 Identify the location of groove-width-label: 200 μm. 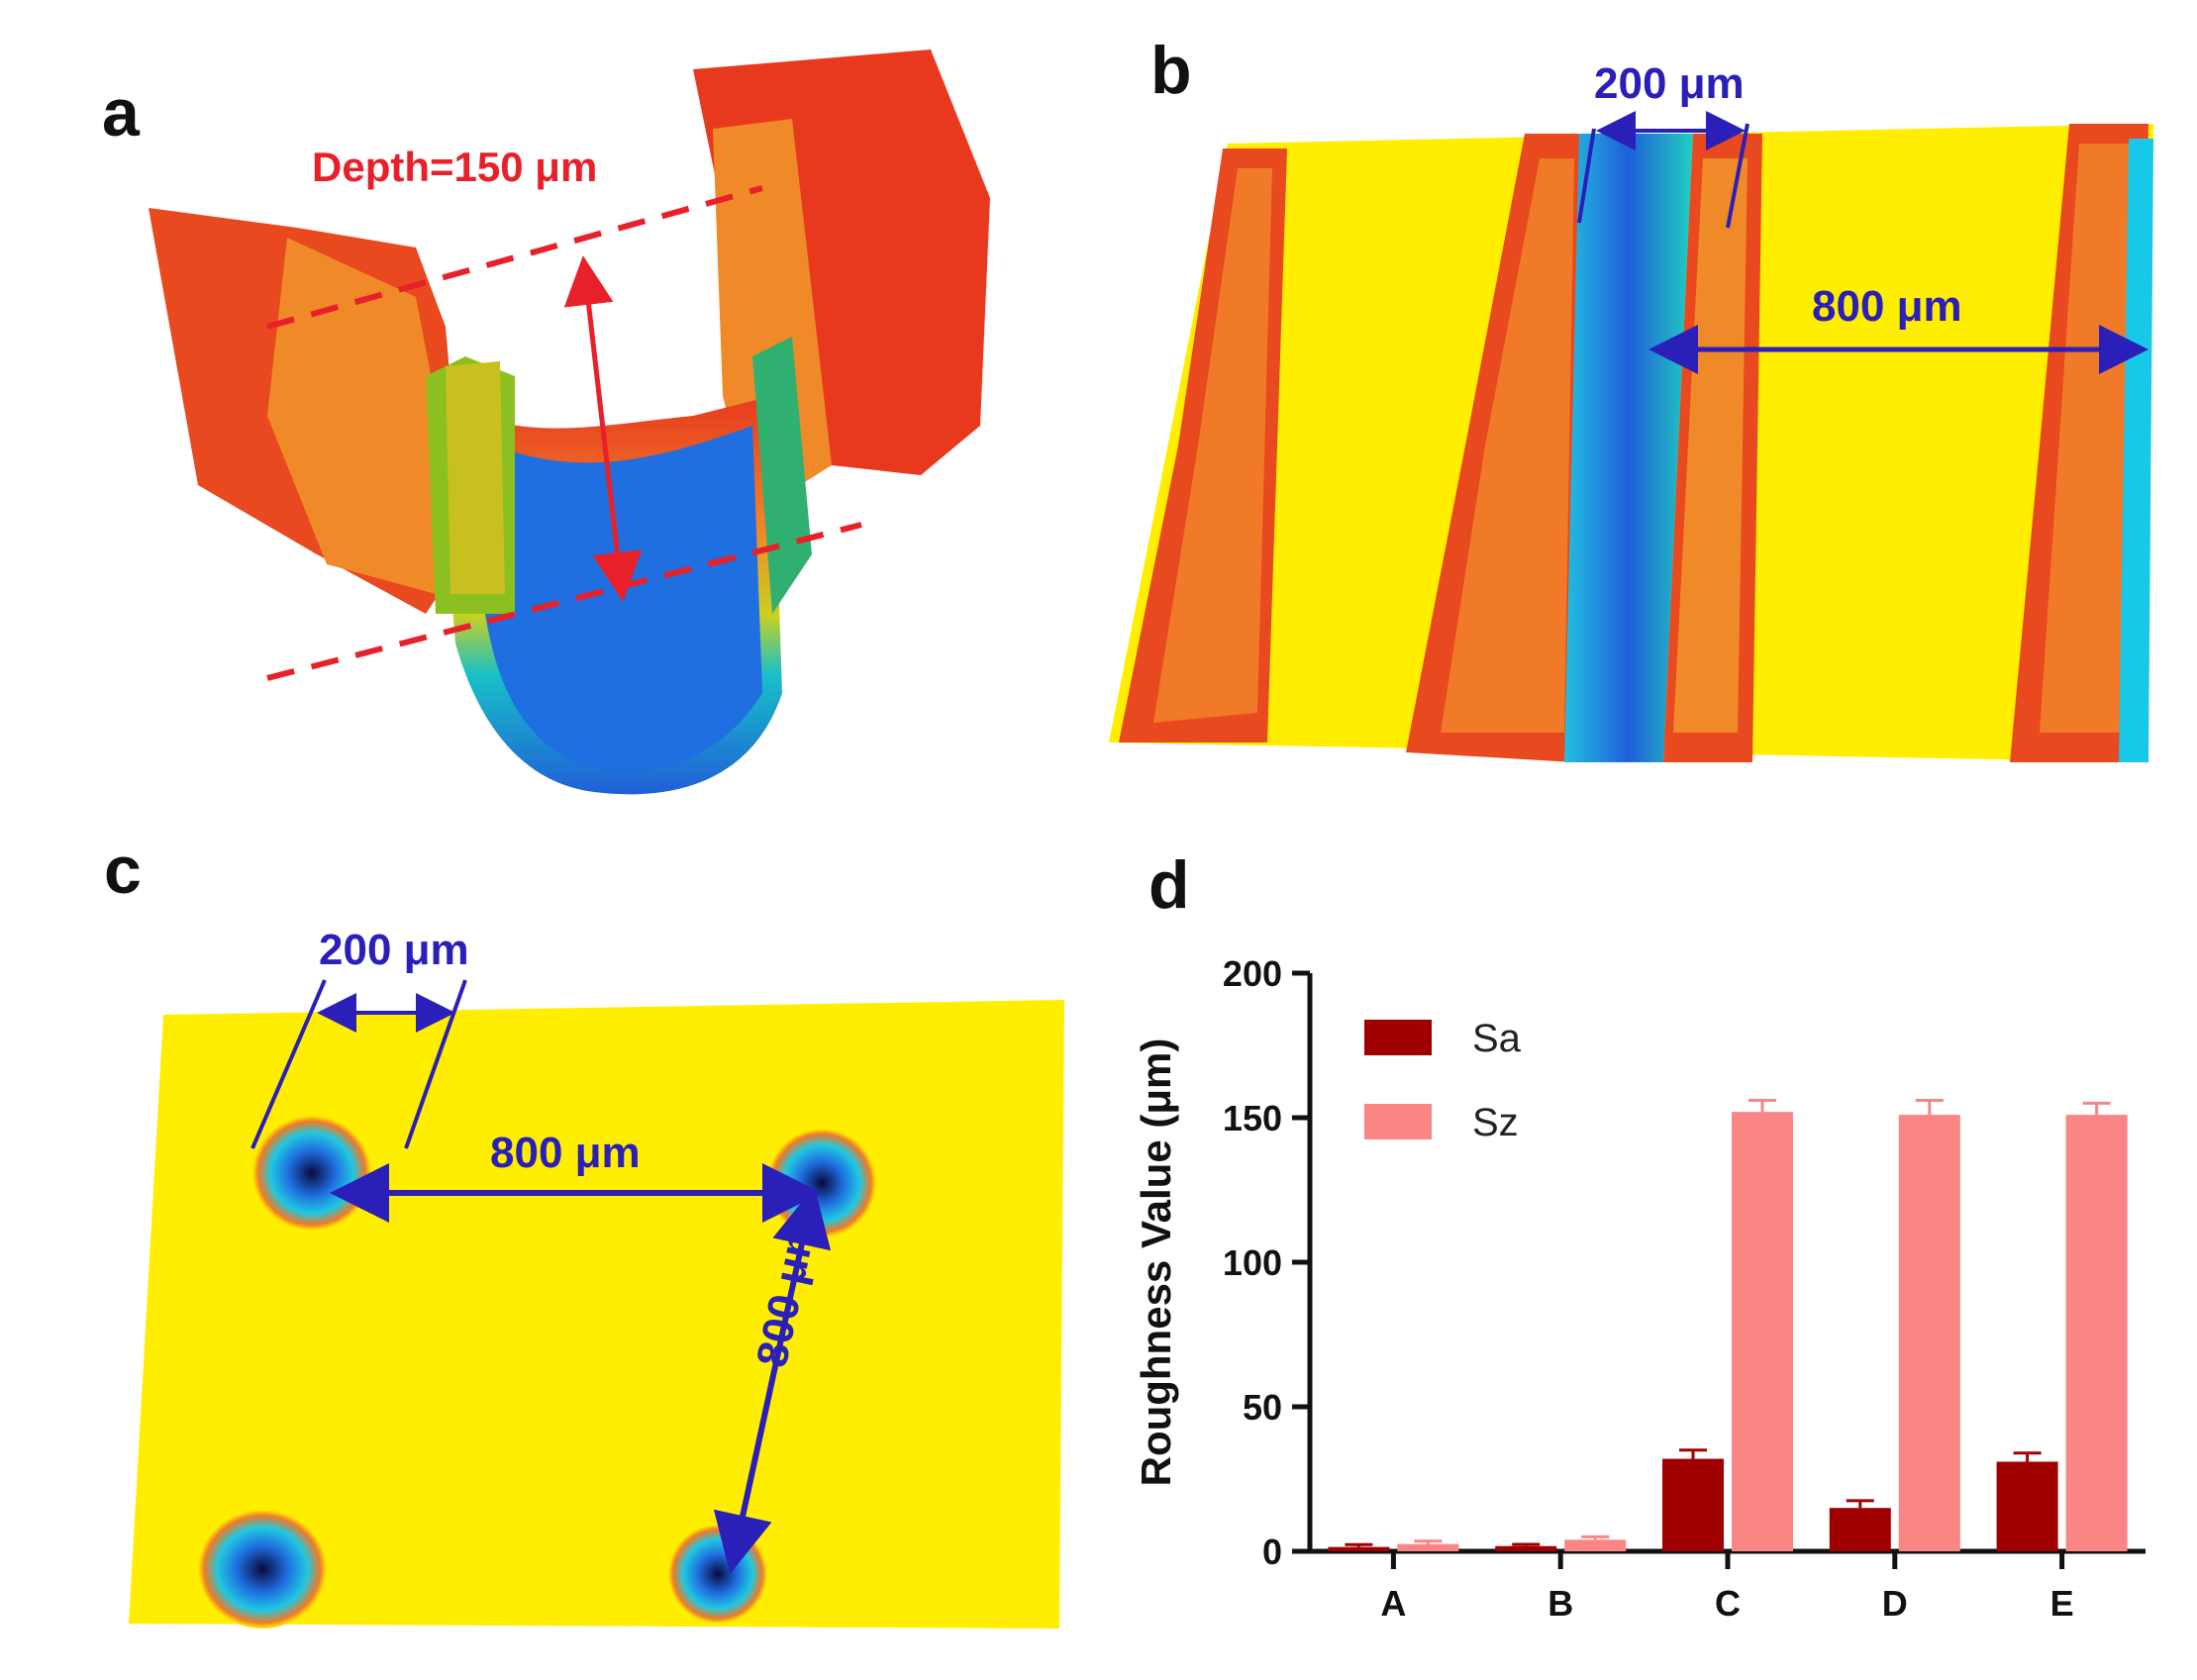
(1670, 83).